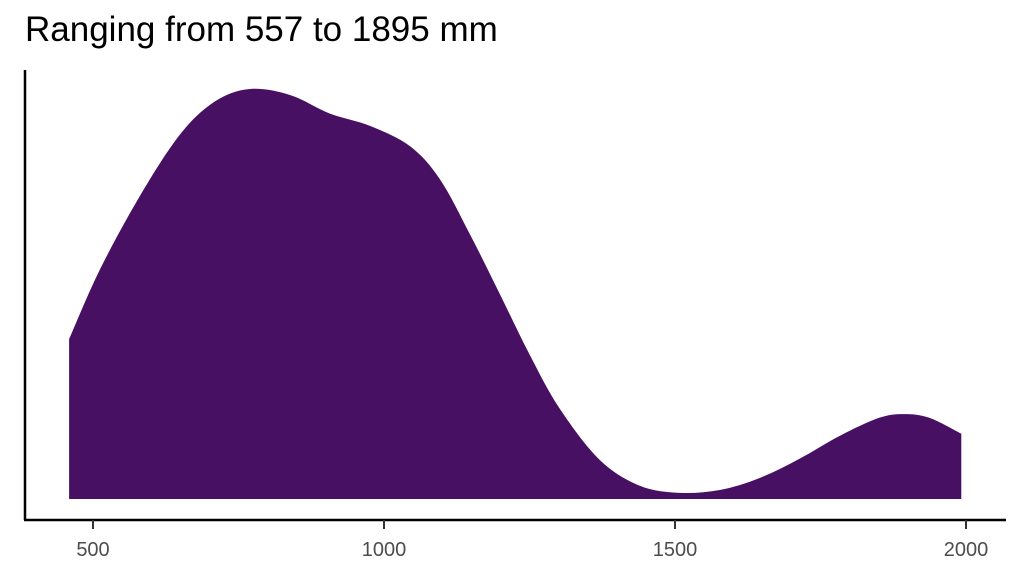  Describe the element at coordinates (261, 29) in the screenshot. I see `chart-title: Ranging from 557 to 1895 mm` at that location.